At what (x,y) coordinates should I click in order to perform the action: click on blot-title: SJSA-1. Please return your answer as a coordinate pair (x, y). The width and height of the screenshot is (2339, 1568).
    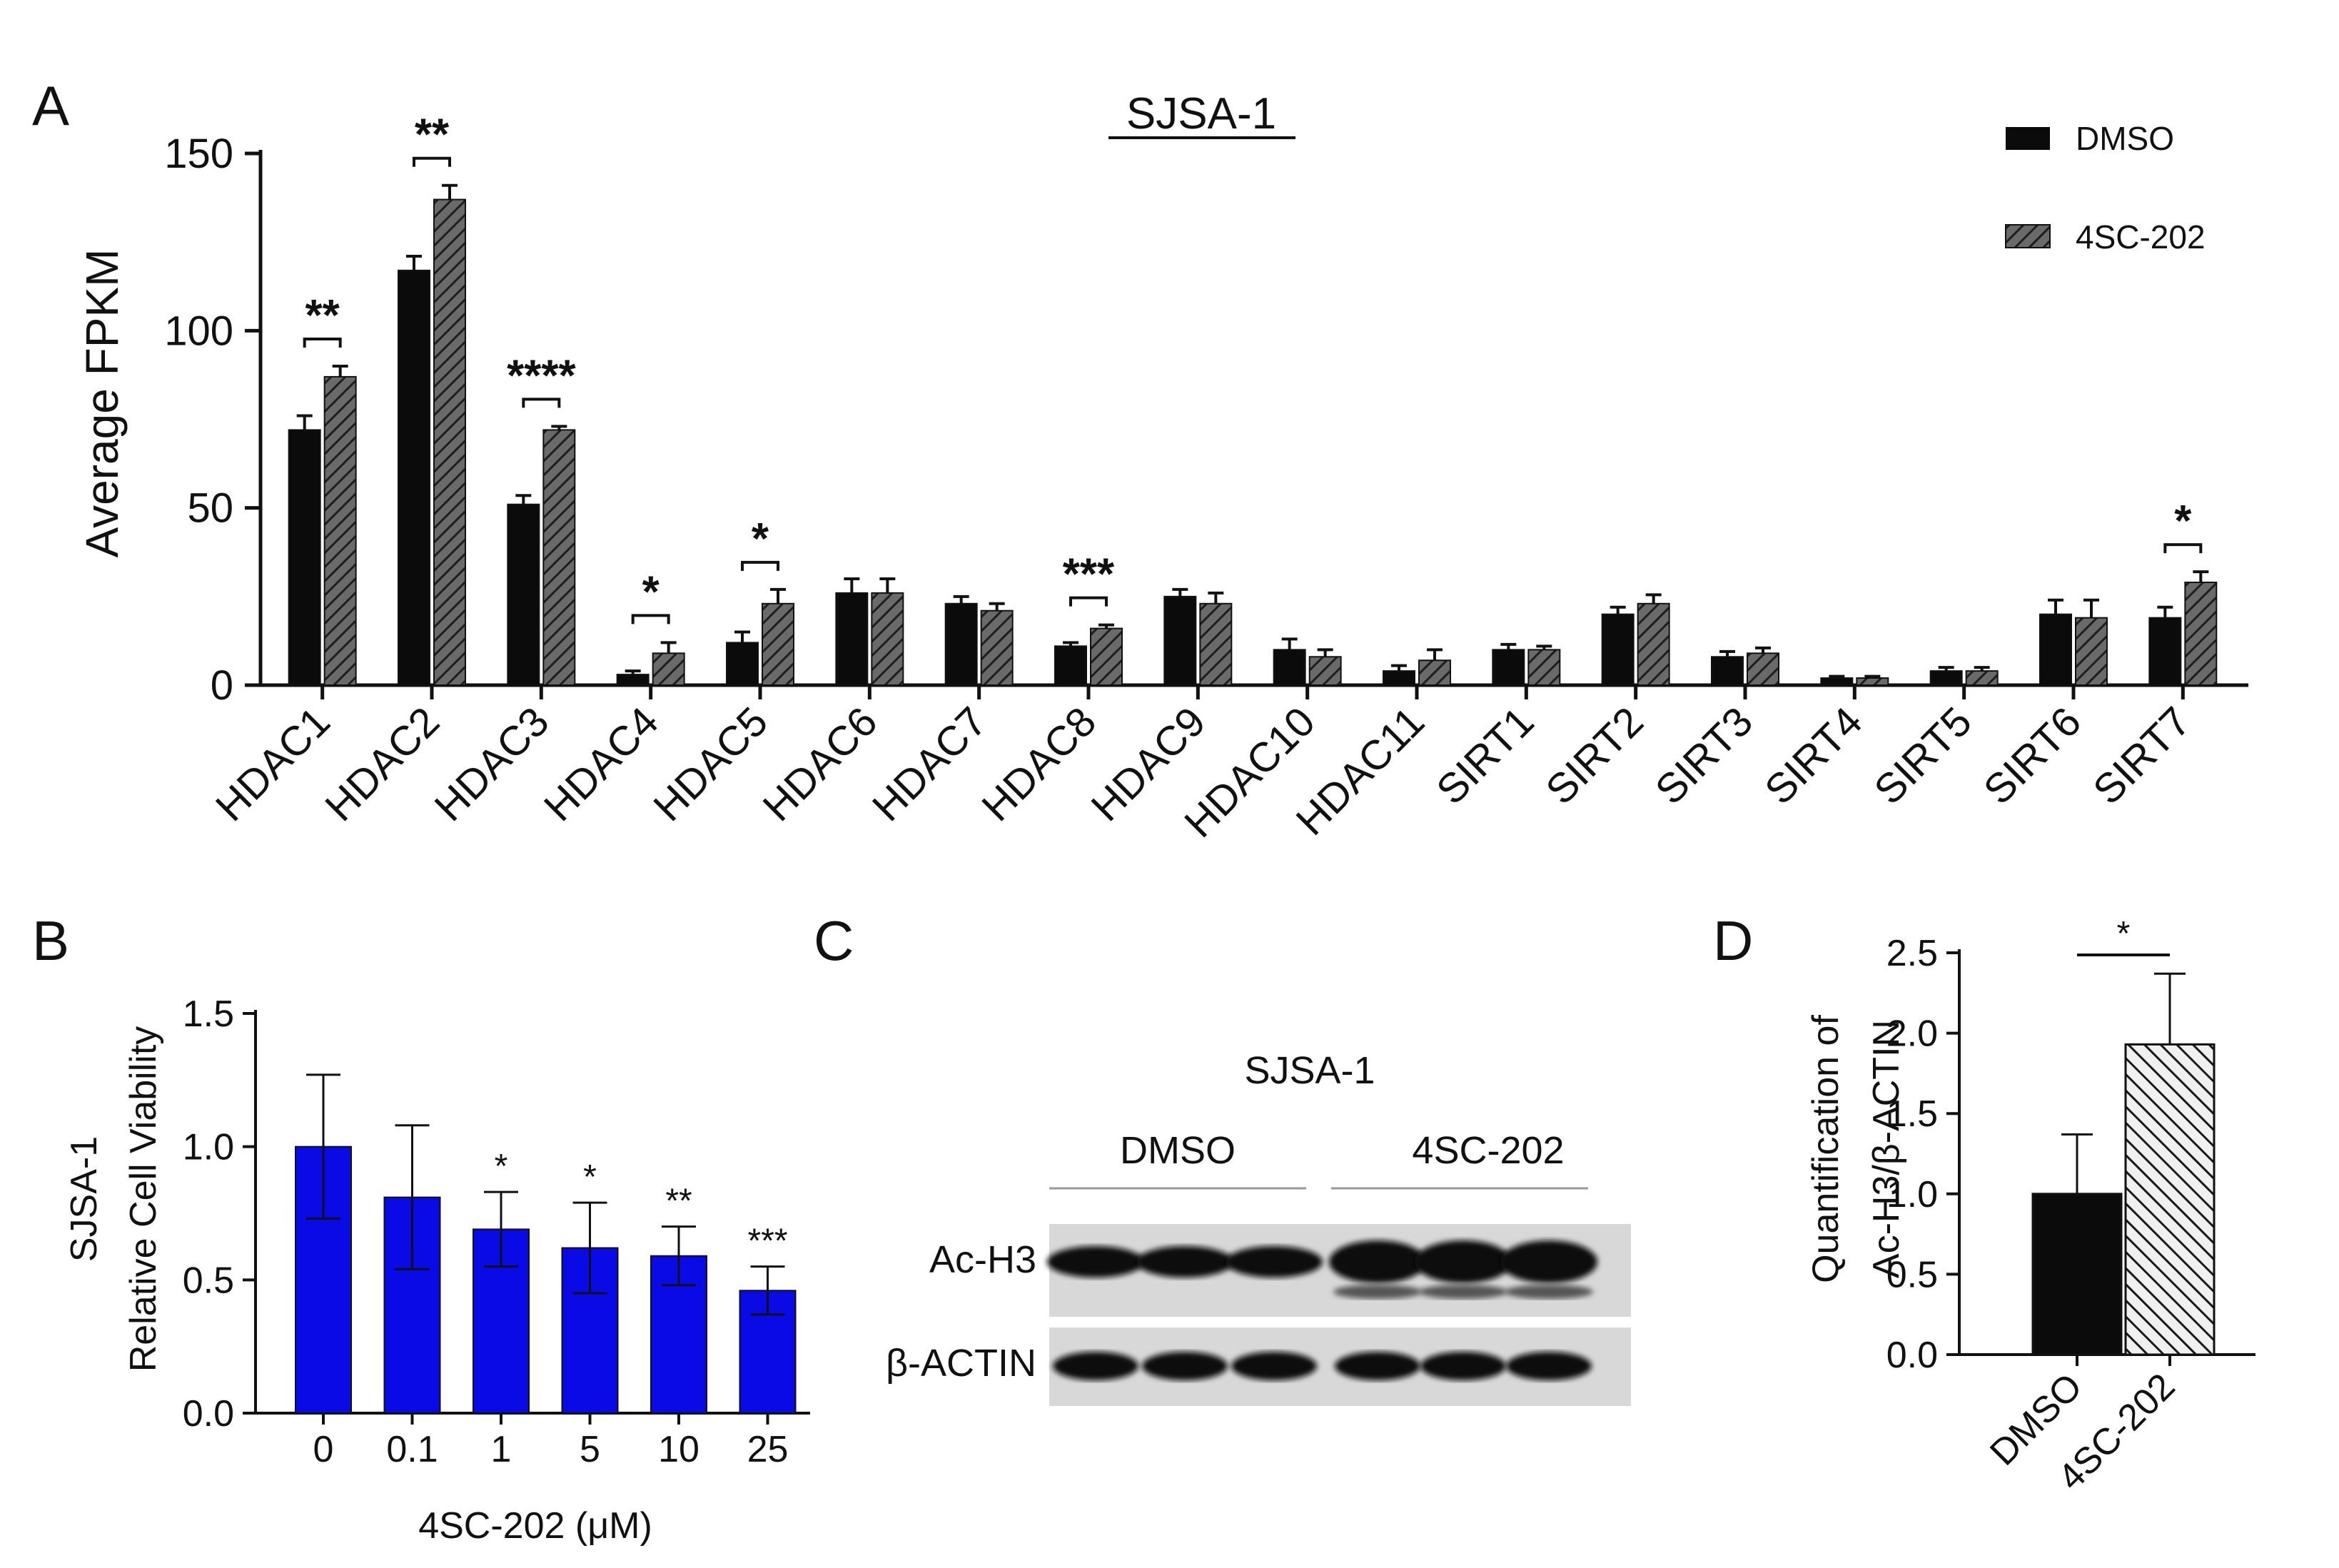
    Looking at the image, I should click on (1309, 1070).